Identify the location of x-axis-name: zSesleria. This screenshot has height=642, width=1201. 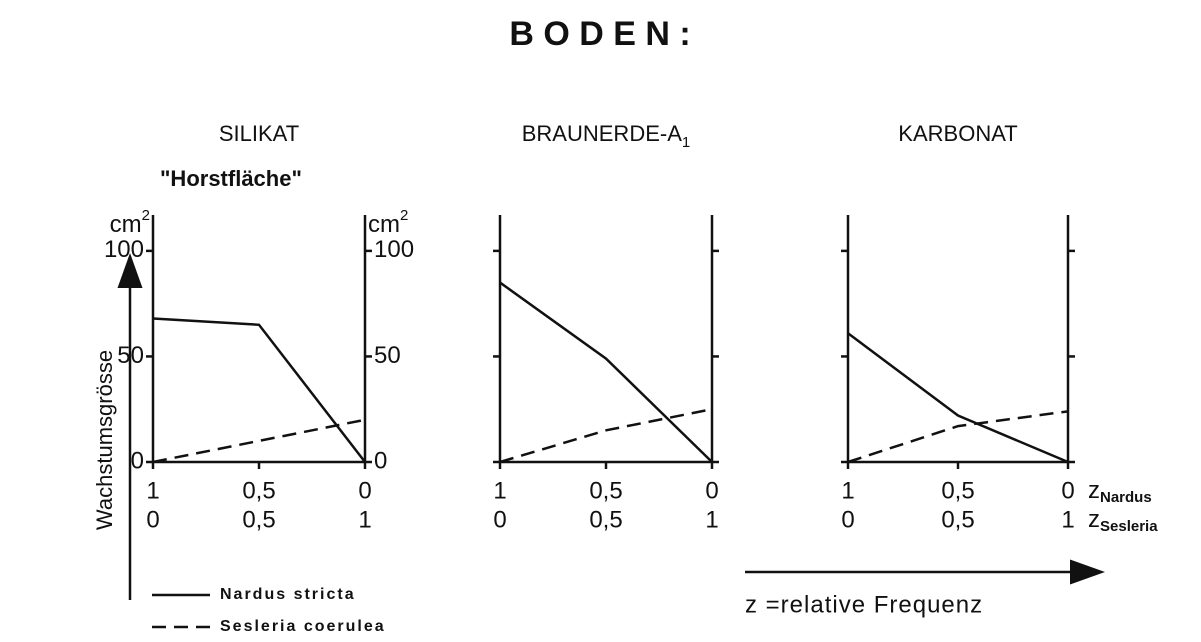
(1123, 520).